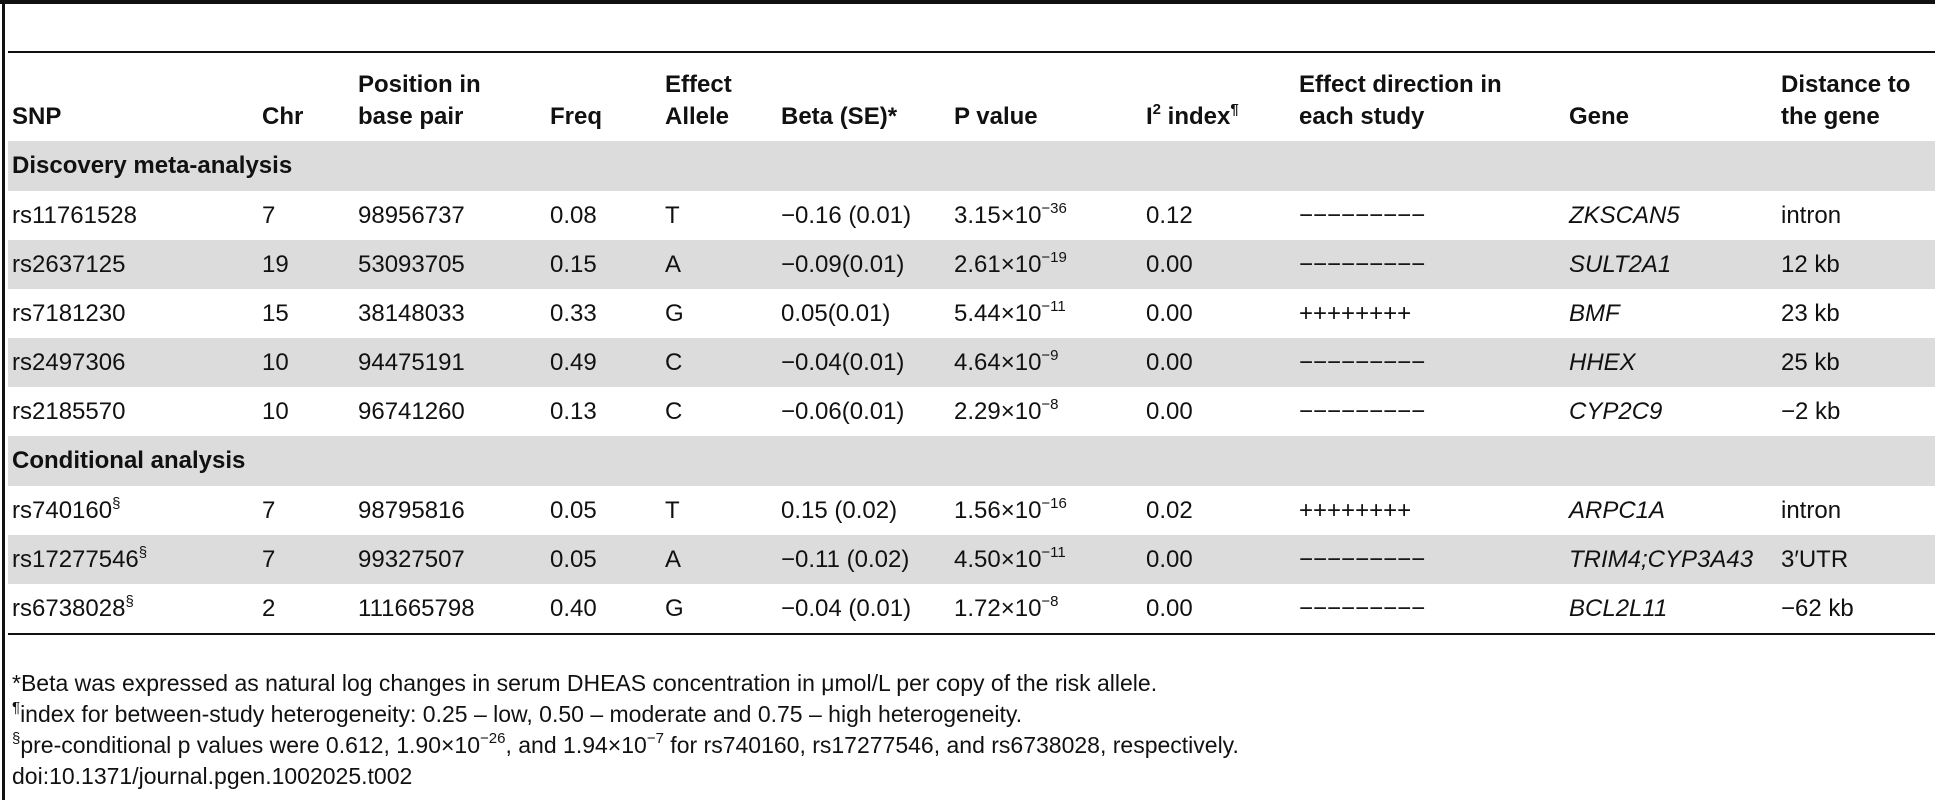  Describe the element at coordinates (843, 411) in the screenshot. I see `cell-beta: −0.06(0.01)` at that location.